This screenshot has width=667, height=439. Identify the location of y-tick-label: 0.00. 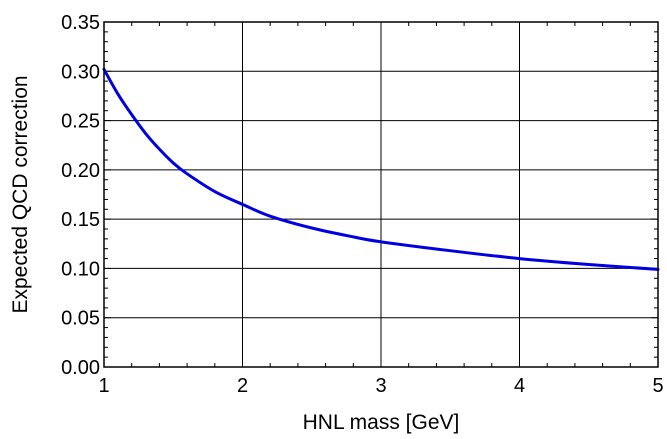
(80, 368).